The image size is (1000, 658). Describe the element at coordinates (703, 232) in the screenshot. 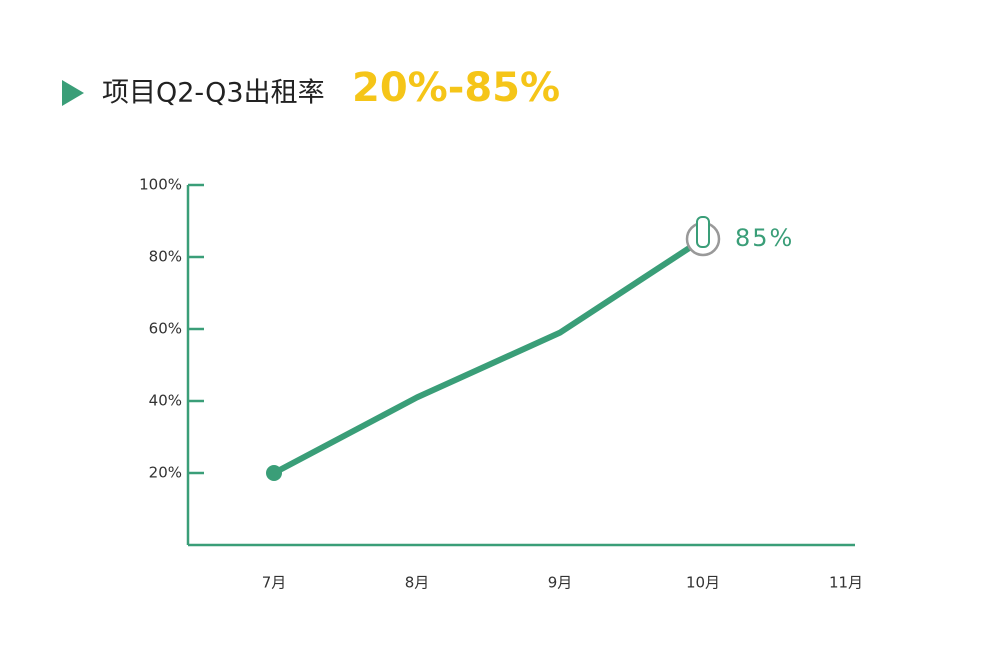

I see `end-icon` at that location.